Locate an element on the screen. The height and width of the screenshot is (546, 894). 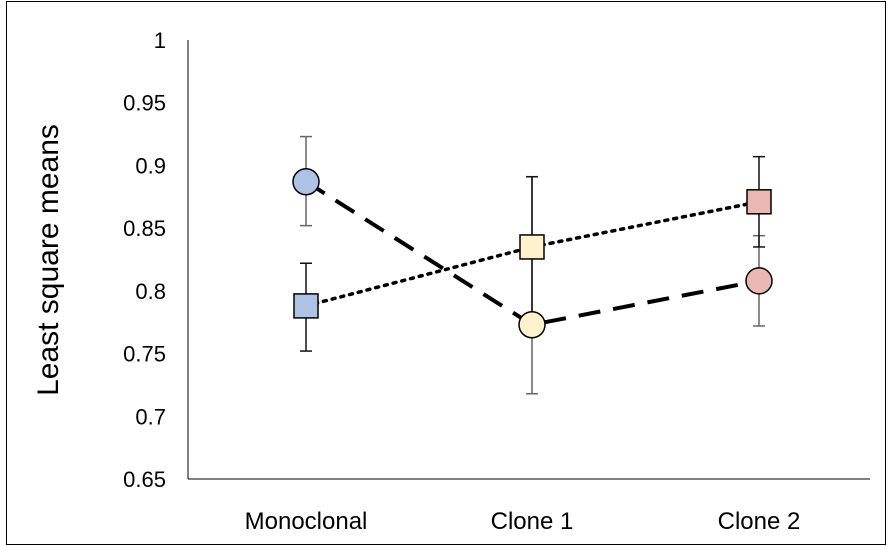
x-tick-labels: Monoclonal Clone 1 Clone 2 is located at coordinates (523, 521).